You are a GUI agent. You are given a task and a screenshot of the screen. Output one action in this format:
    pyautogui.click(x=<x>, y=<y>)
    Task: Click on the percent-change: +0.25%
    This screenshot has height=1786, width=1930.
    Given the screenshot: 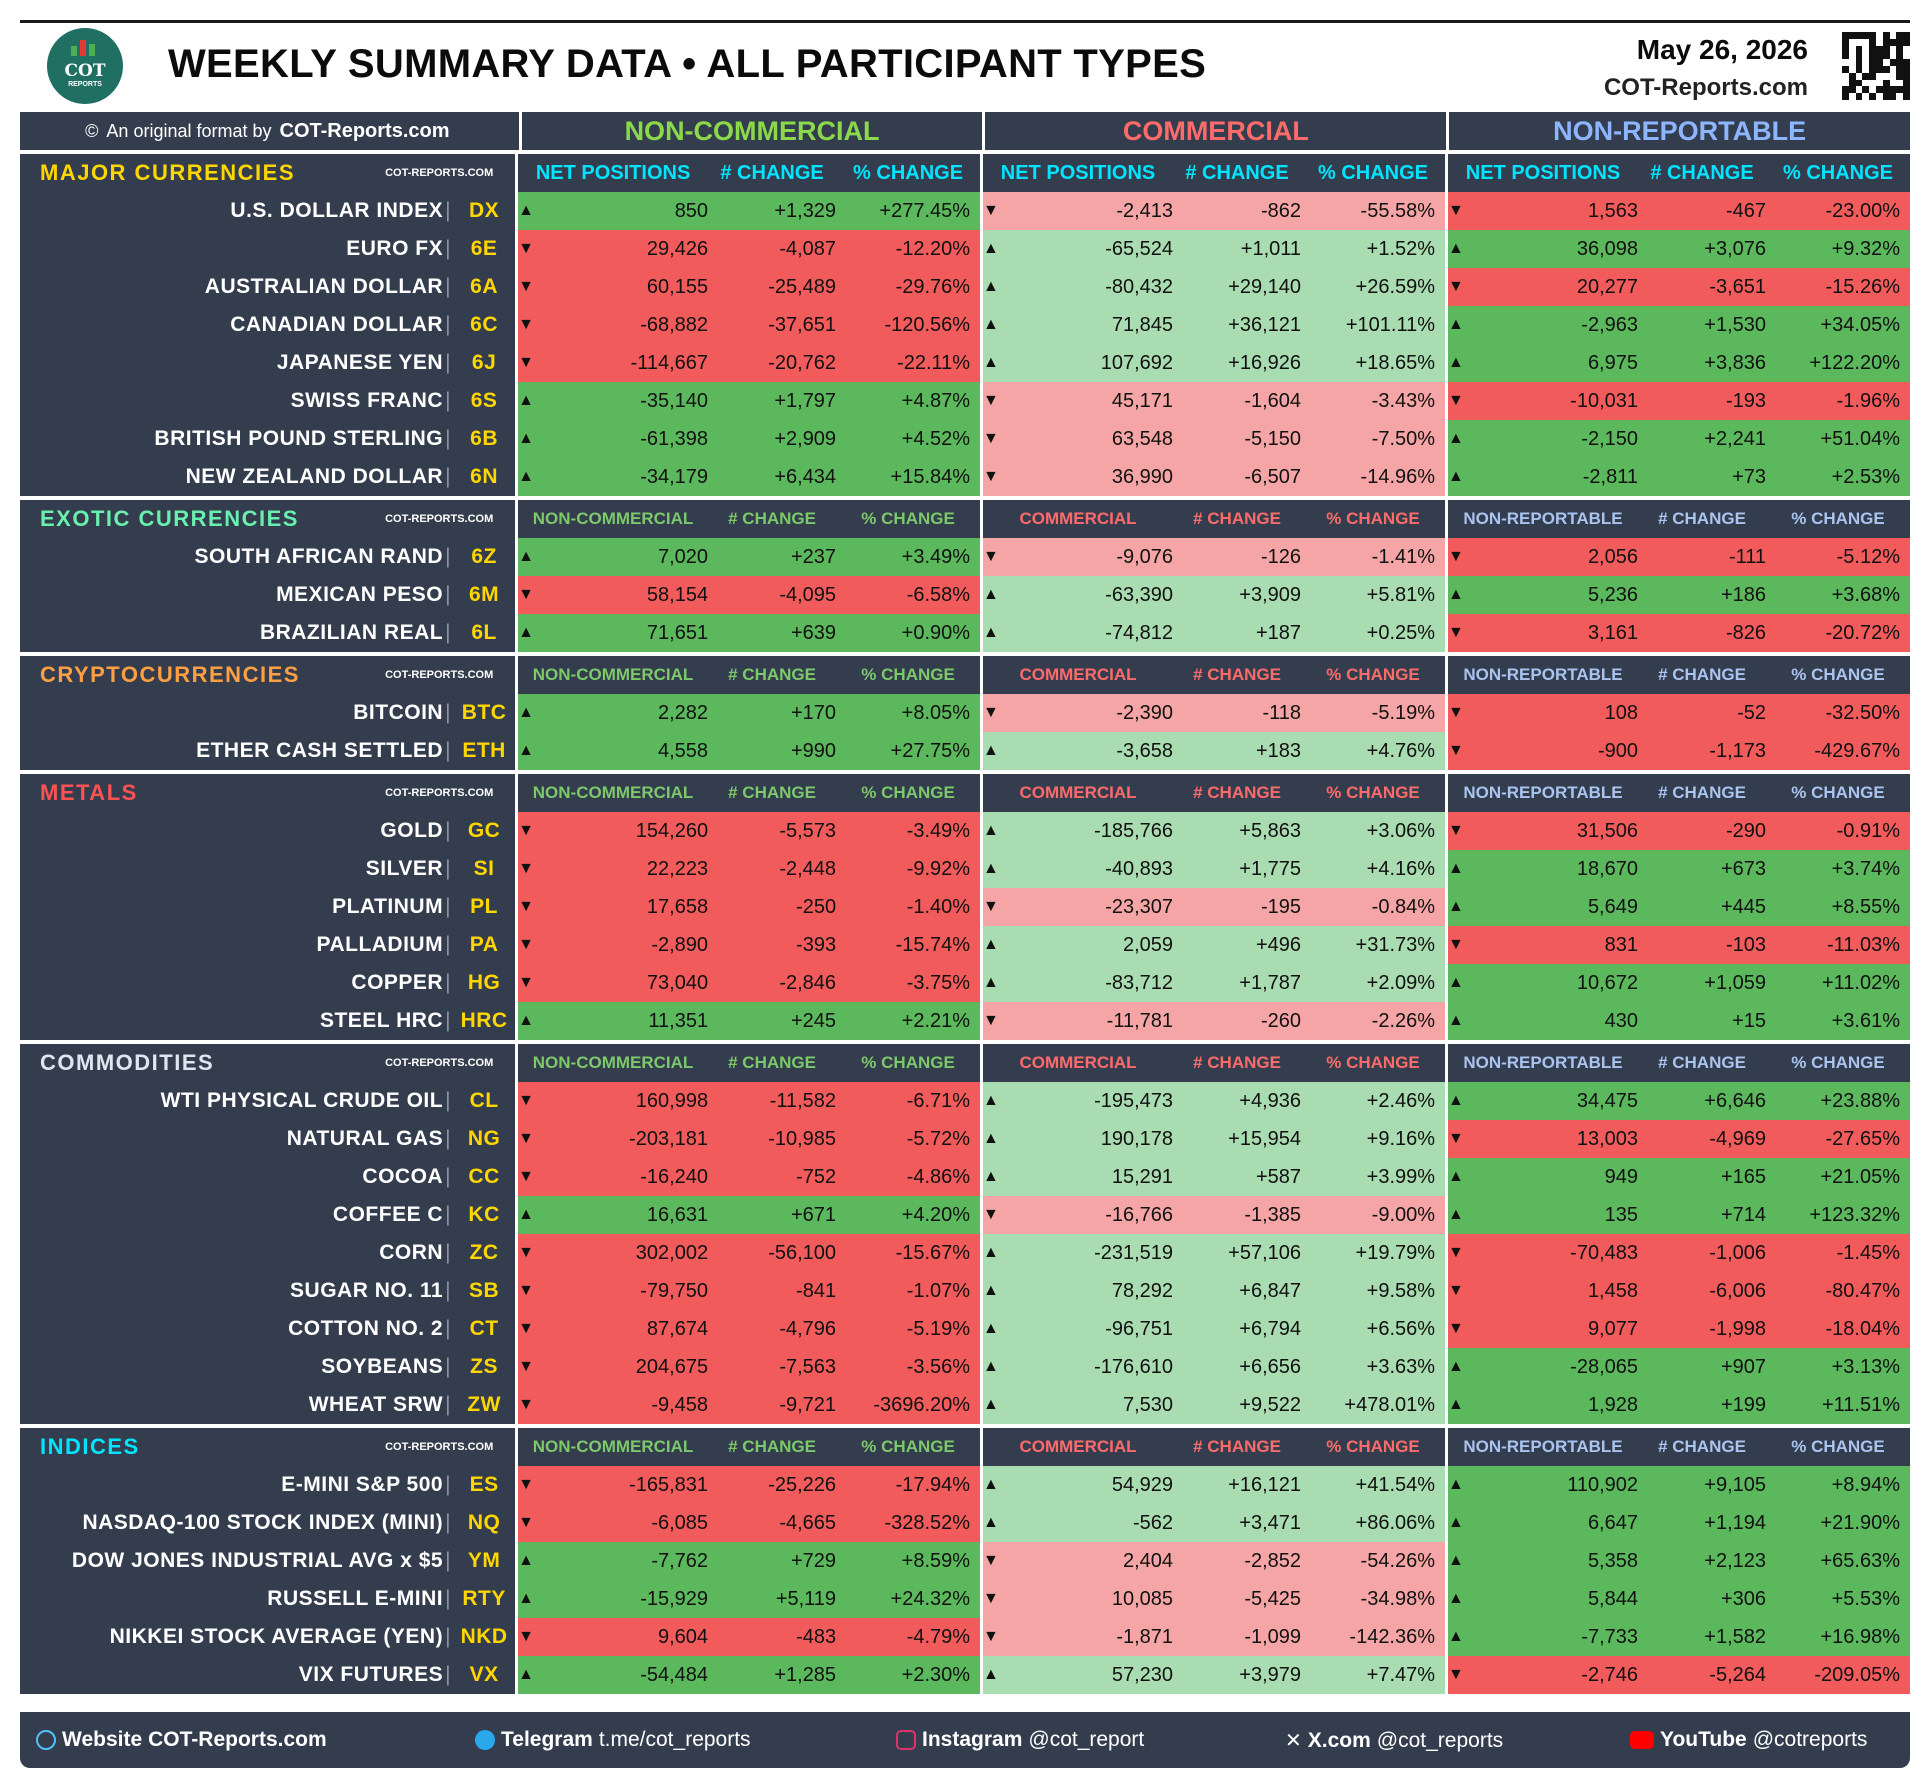 What is the action you would take?
    pyautogui.click(x=1401, y=632)
    